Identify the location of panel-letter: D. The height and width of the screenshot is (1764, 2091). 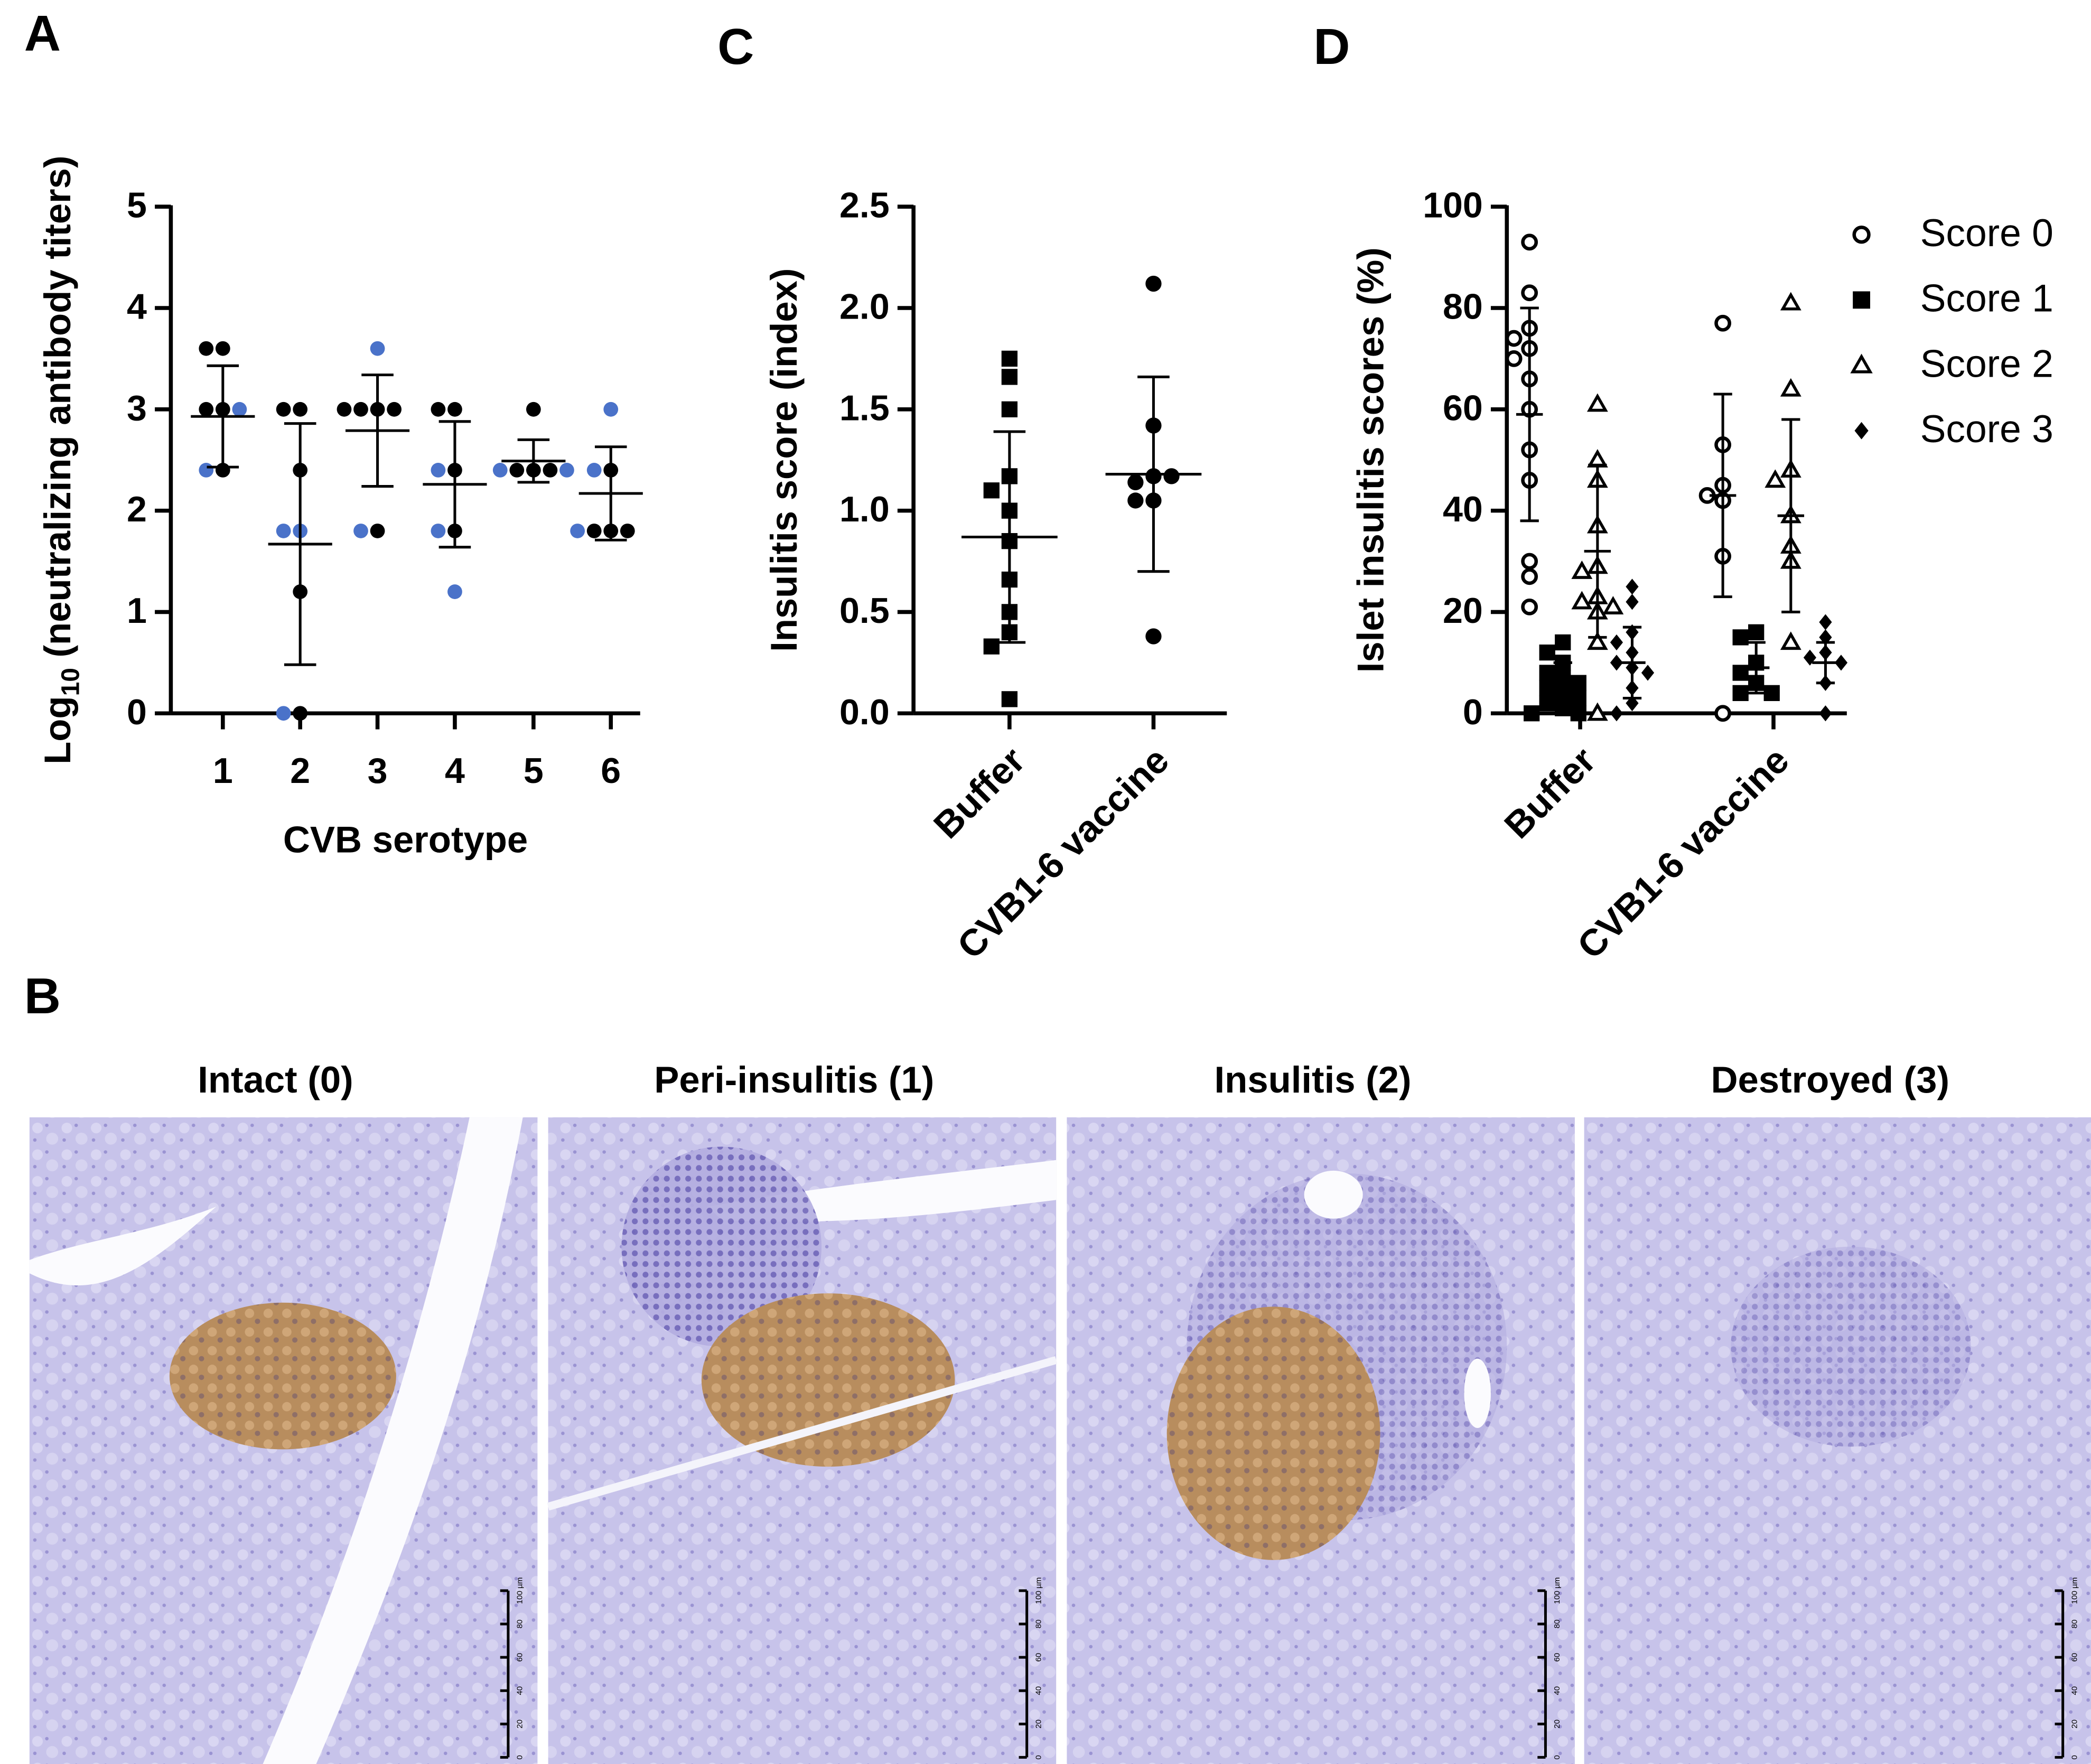
(1332, 46).